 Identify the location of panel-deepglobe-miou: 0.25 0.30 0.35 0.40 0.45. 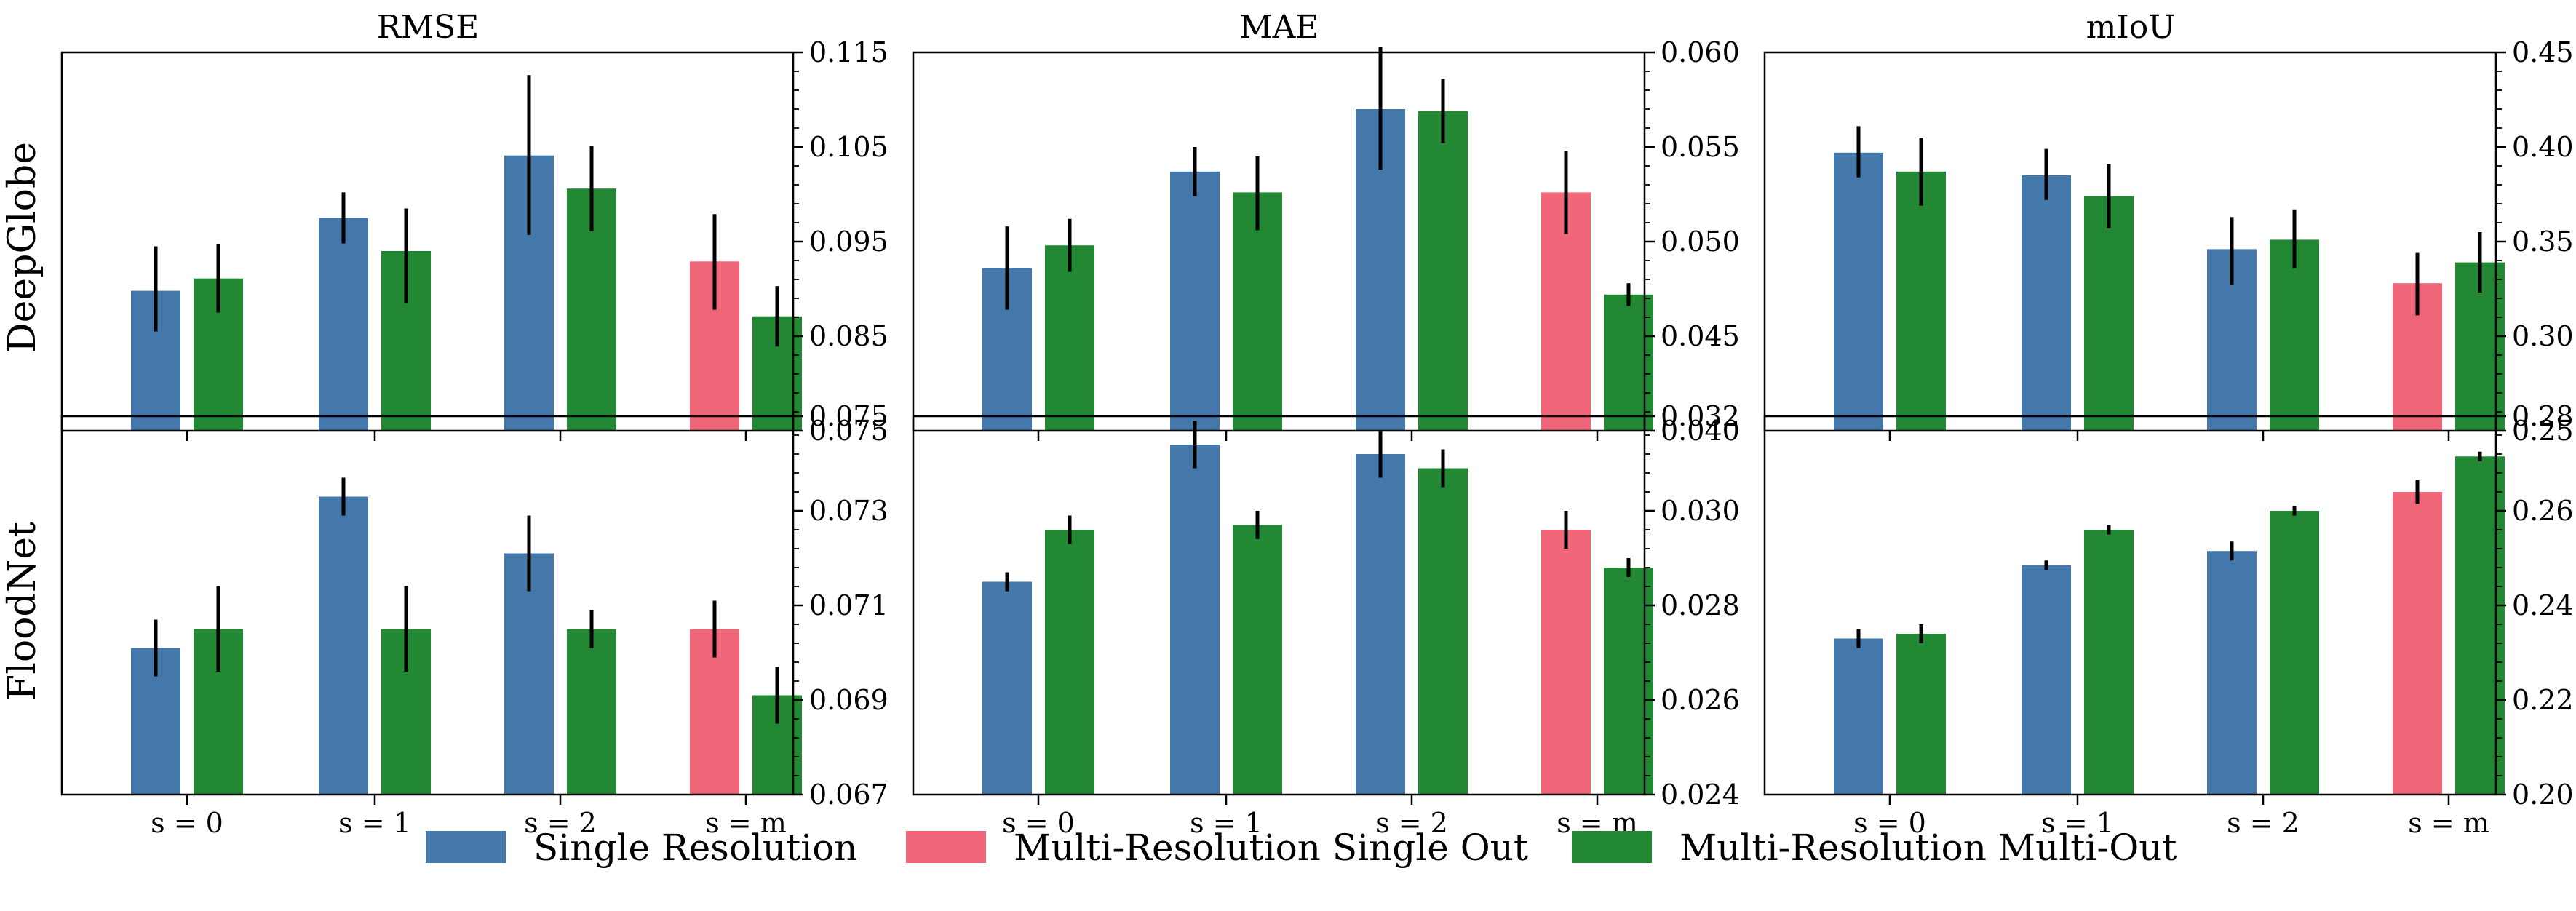
(2168, 242).